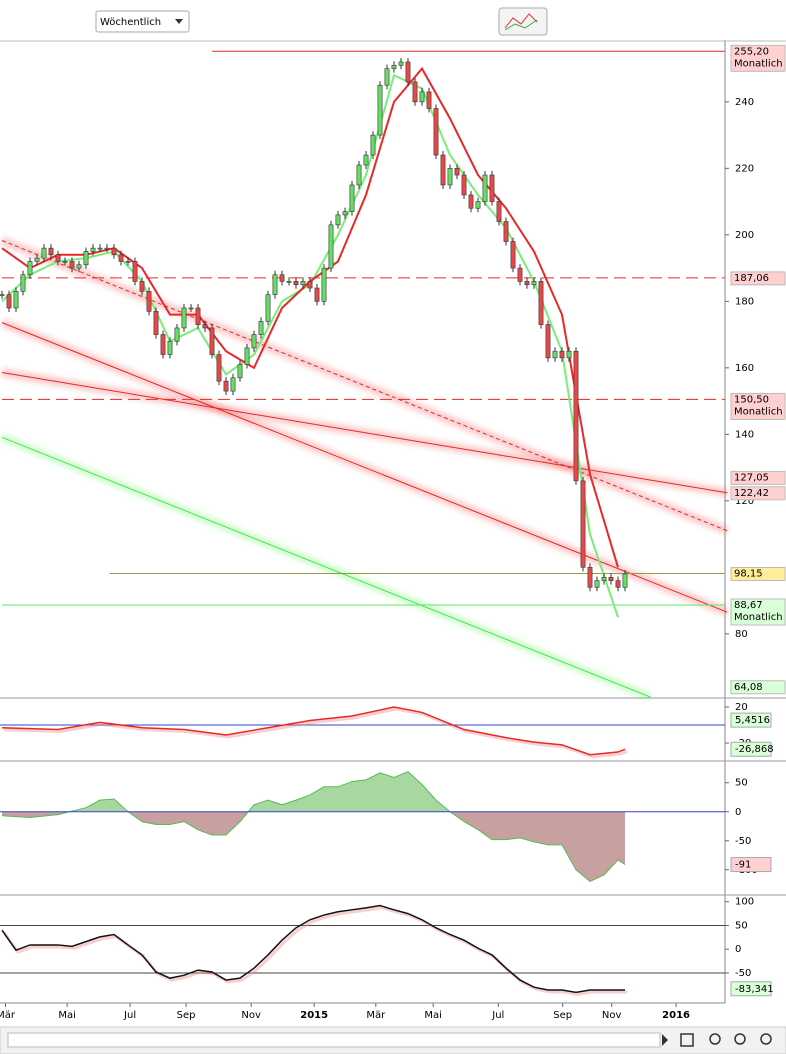 The height and width of the screenshot is (1054, 786). Describe the element at coordinates (766, 1039) in the screenshot. I see `zoom-in` at that location.